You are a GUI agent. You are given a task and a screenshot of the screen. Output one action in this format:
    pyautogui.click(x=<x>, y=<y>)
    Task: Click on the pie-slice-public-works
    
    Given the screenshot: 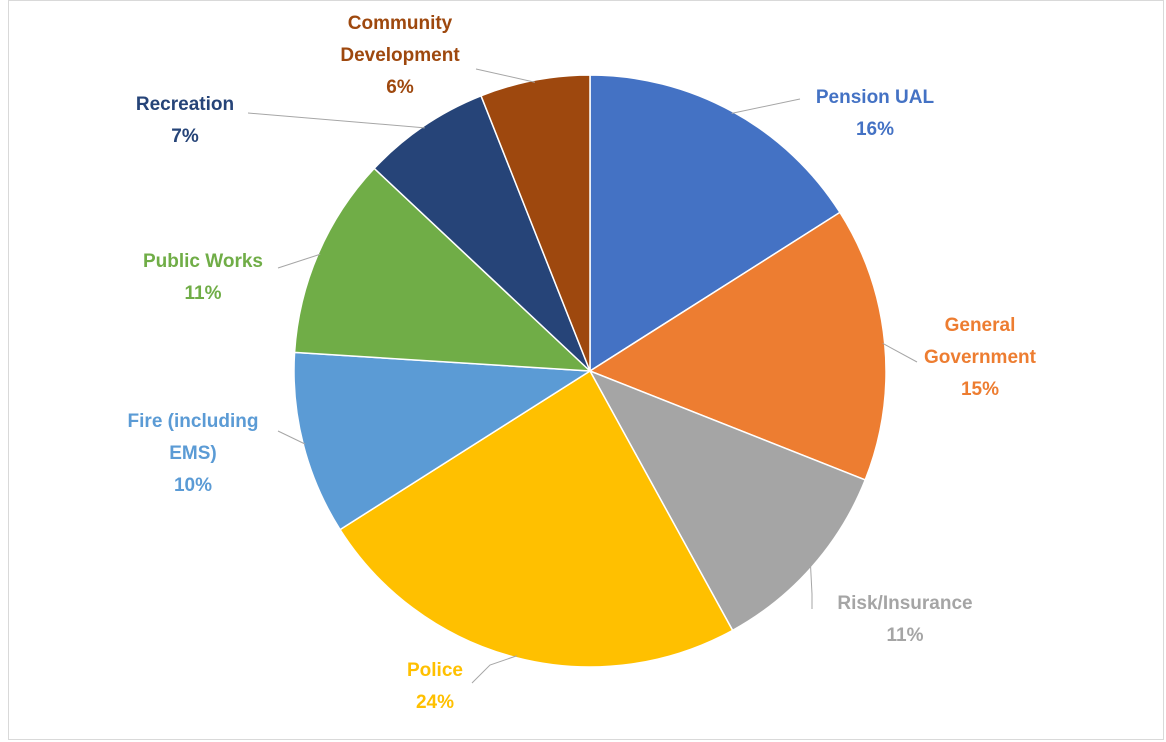 What is the action you would take?
    pyautogui.click(x=443, y=269)
    